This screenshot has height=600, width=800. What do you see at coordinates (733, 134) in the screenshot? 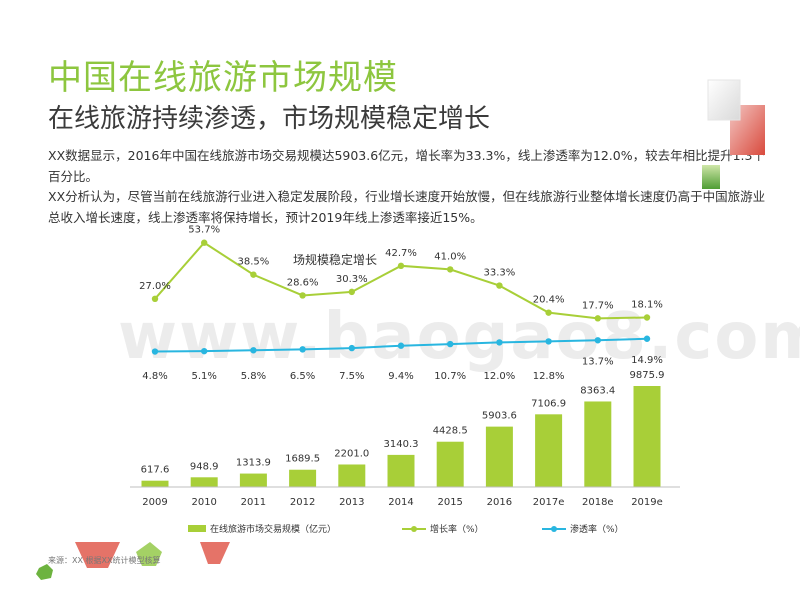
I see `decorative-squares` at bounding box center [733, 134].